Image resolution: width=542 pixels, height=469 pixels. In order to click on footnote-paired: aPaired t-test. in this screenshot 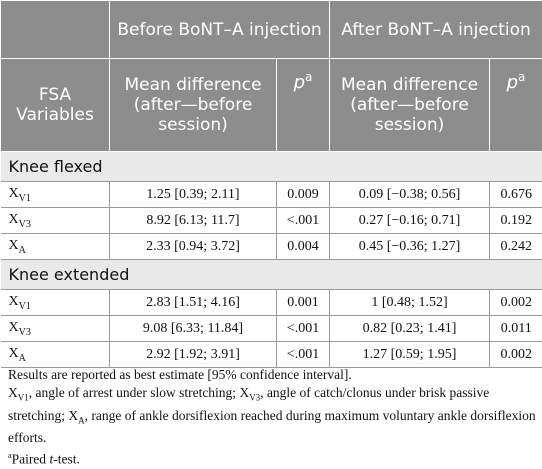, I will do `click(273, 458)`.